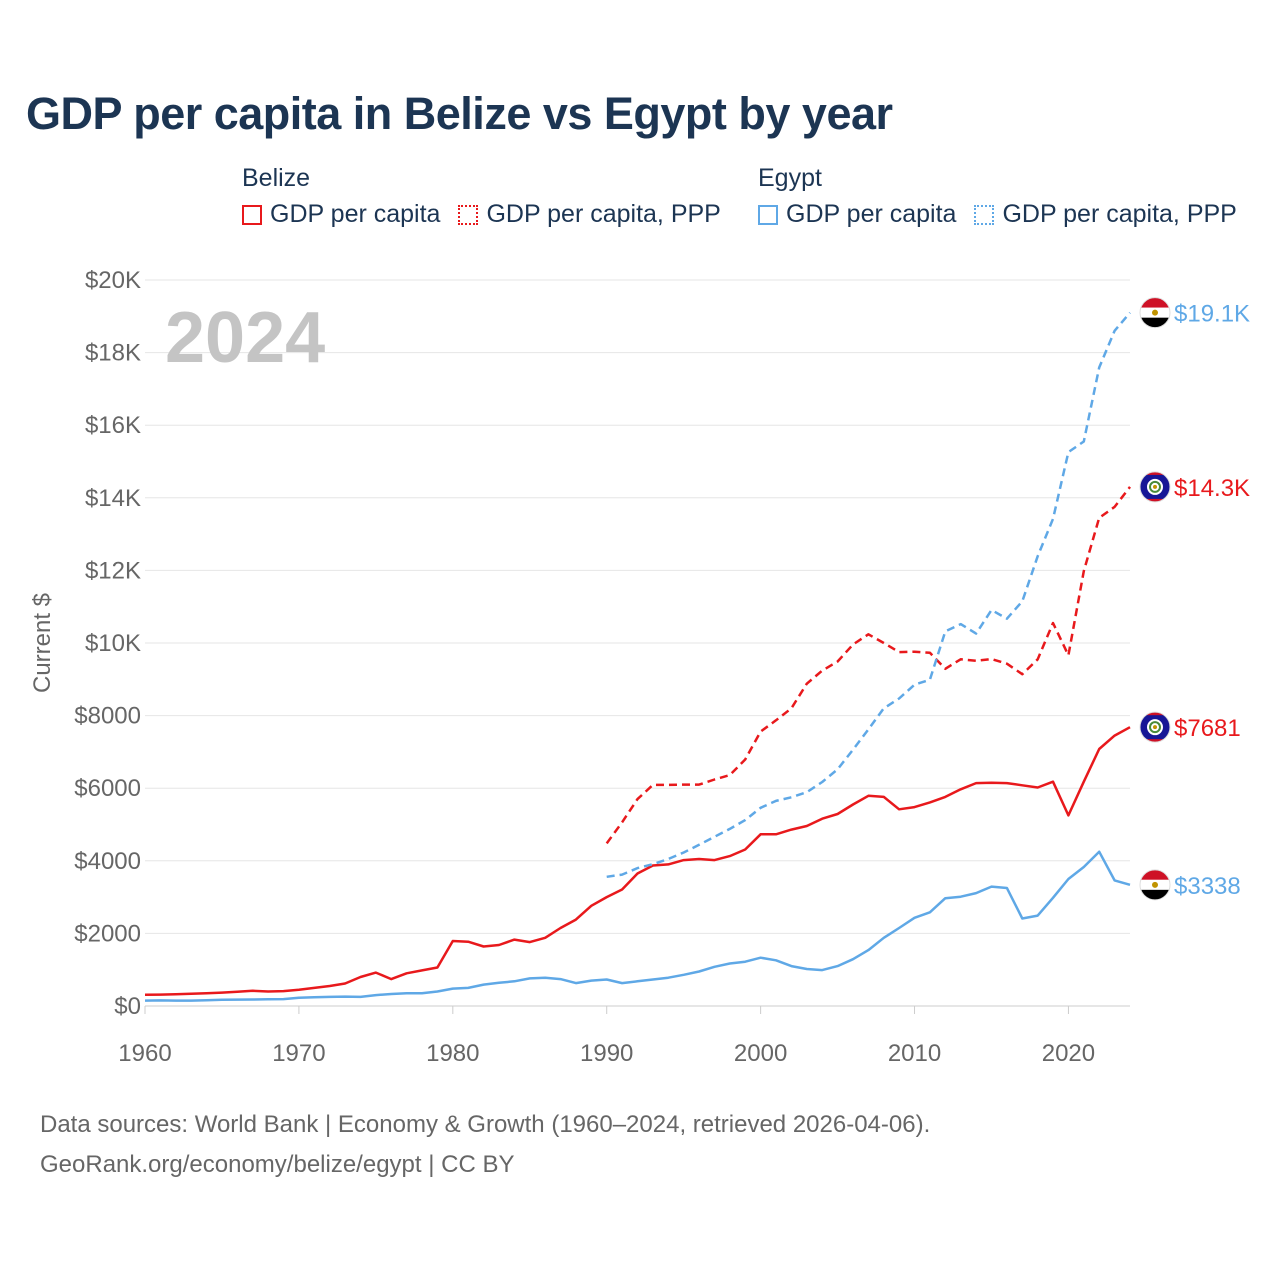 The image size is (1280, 1280). What do you see at coordinates (760, 1053) in the screenshot?
I see `x-tick-label: 2000` at bounding box center [760, 1053].